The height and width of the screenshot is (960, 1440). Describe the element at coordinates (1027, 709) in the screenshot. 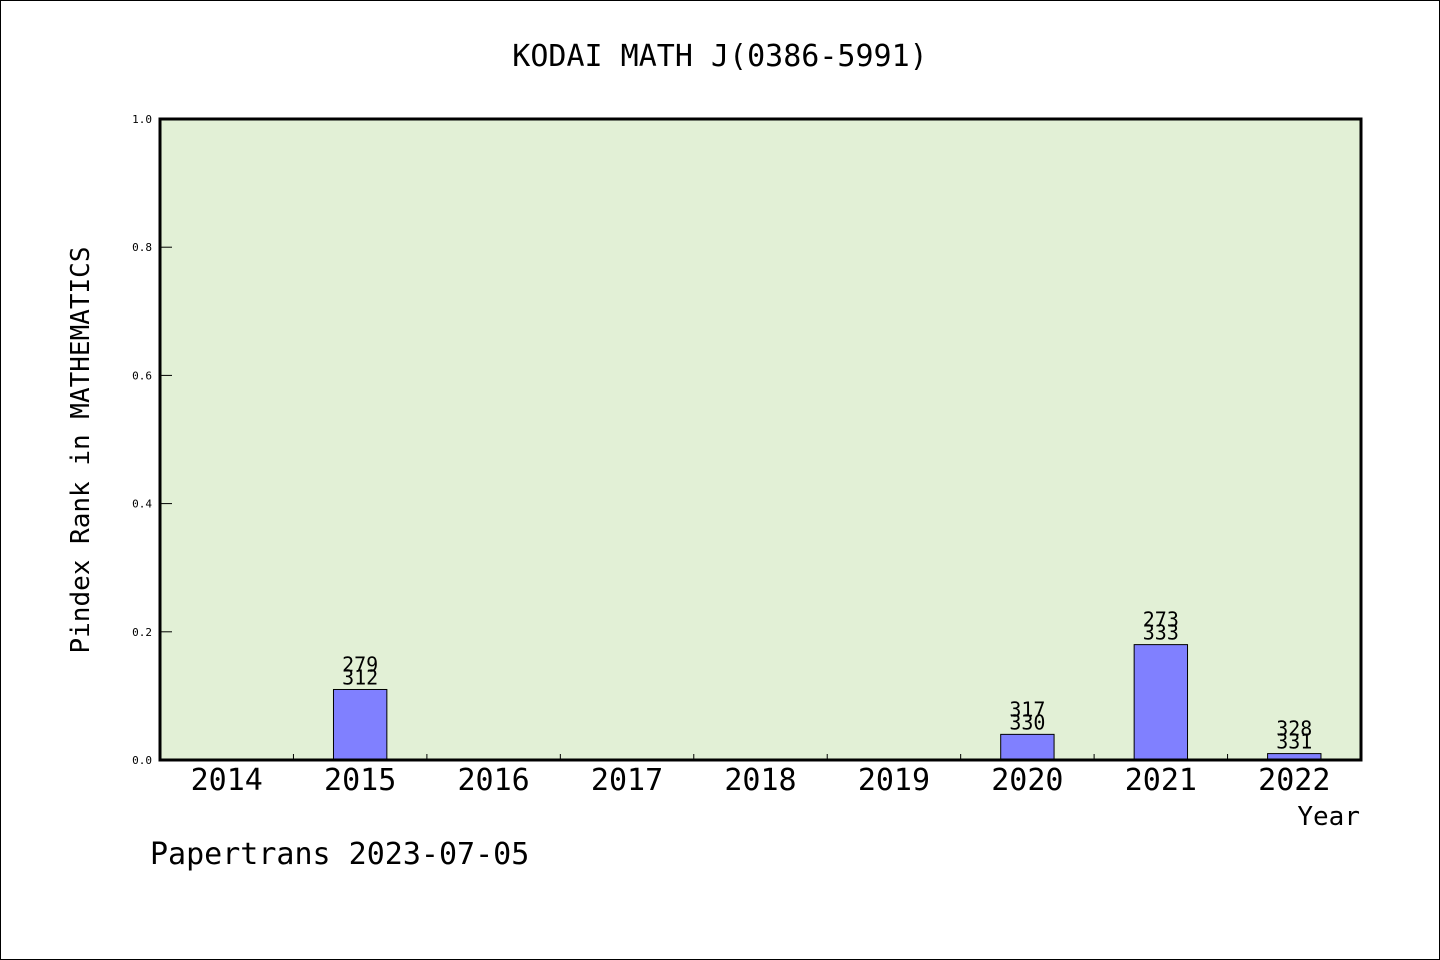

I see `bar-label-top: 317` at that location.